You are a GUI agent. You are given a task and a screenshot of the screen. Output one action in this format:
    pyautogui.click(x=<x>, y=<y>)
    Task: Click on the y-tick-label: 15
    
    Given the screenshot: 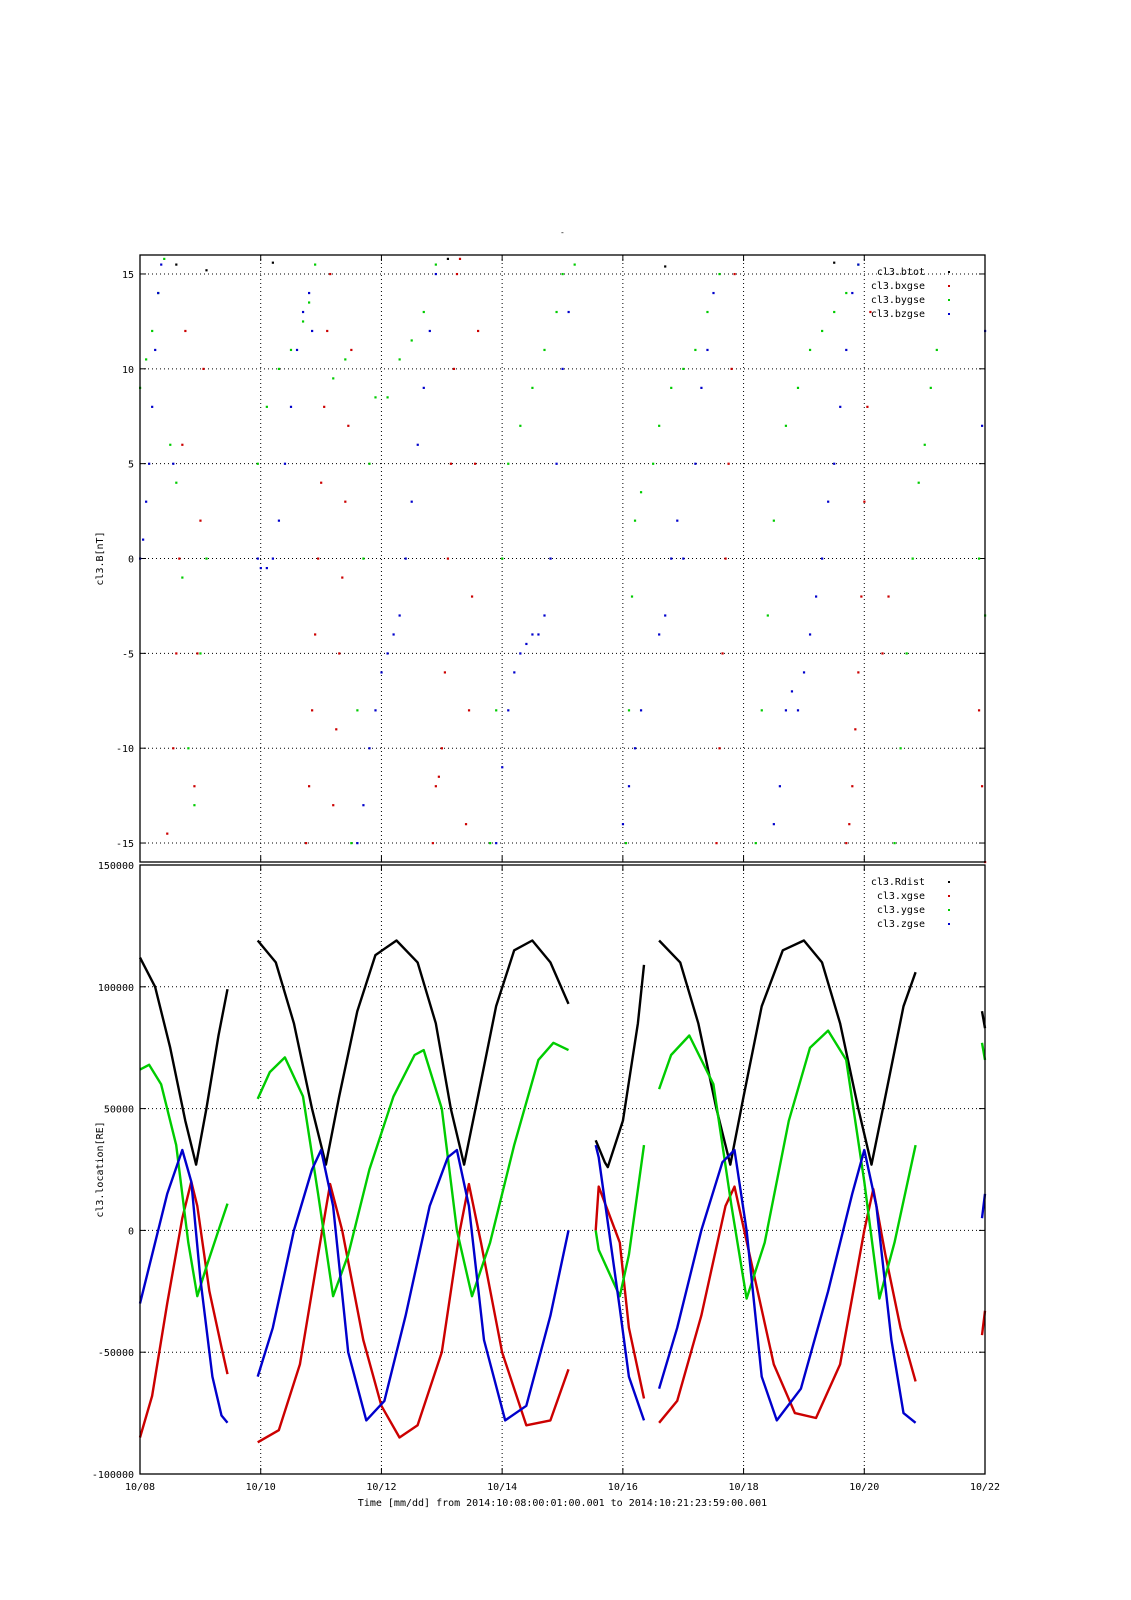 What is the action you would take?
    pyautogui.click(x=128, y=275)
    